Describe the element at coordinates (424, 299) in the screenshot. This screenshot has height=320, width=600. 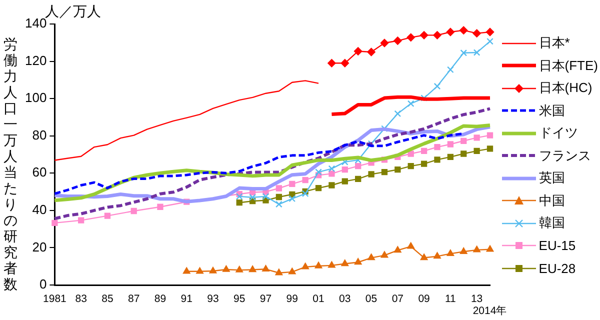
I see `x-tick-label: 09` at that location.